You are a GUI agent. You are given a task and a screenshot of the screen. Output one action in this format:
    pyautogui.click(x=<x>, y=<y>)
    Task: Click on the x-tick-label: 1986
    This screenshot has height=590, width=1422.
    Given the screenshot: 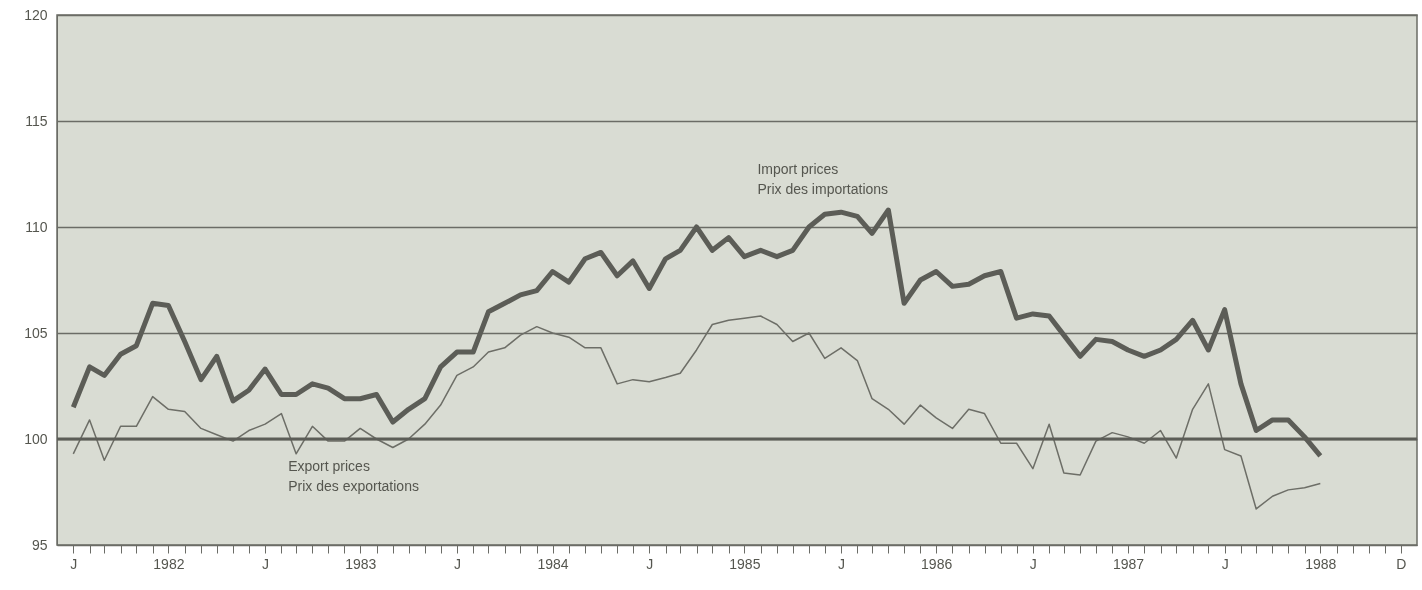 What is the action you would take?
    pyautogui.click(x=937, y=563)
    